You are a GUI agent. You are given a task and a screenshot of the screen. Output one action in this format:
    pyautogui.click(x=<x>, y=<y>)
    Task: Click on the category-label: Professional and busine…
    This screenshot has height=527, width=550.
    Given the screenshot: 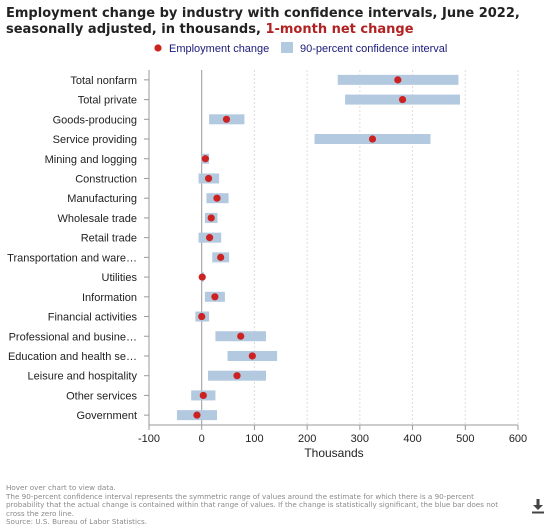 What is the action you would take?
    pyautogui.click(x=73, y=337)
    